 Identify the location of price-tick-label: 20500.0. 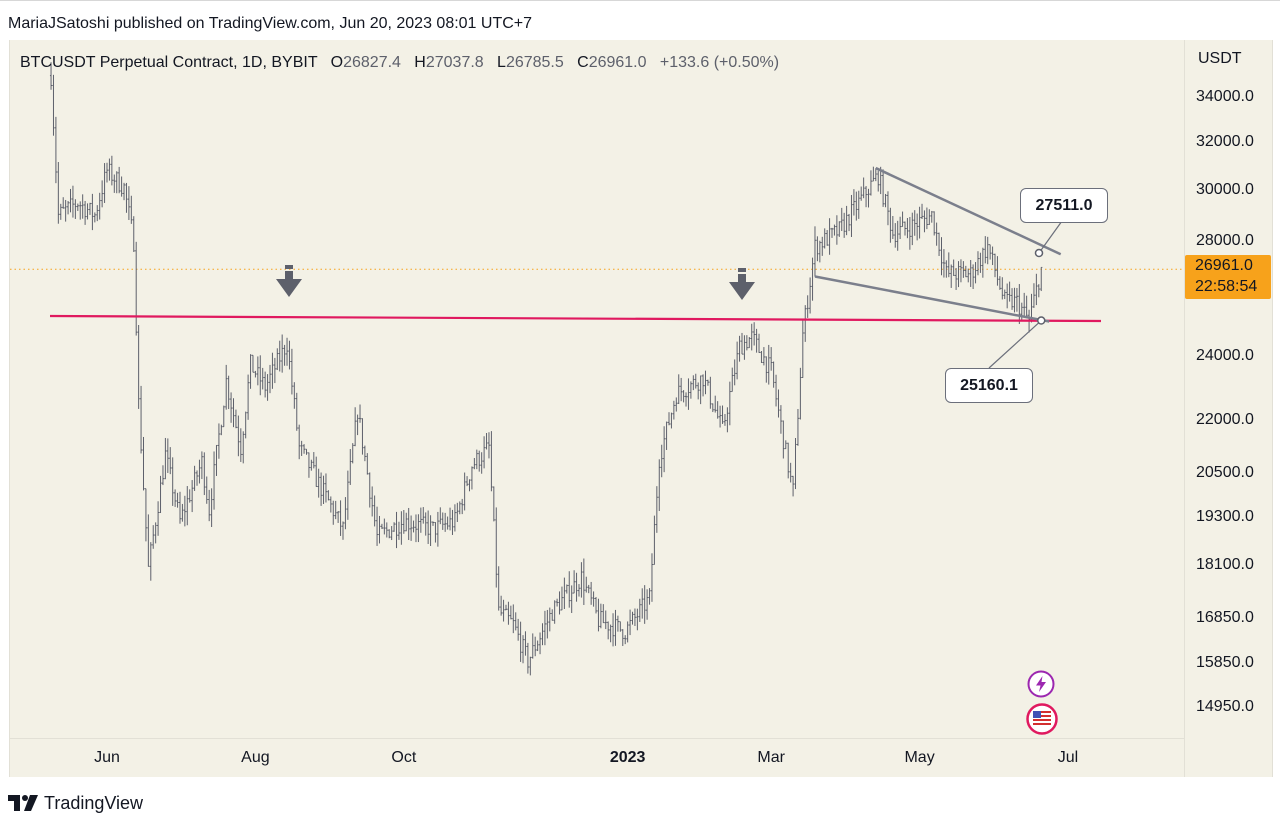
(1225, 472).